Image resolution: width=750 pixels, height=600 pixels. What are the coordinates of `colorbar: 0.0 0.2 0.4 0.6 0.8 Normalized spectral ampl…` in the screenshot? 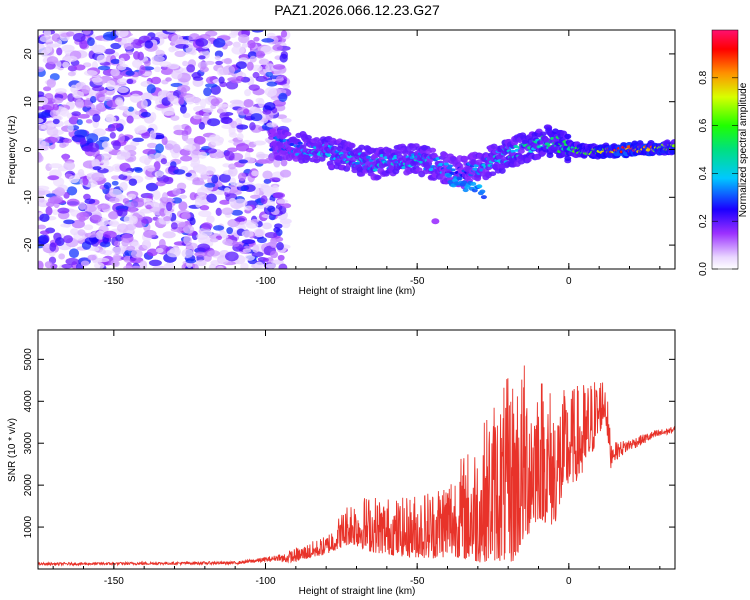 It's located at (723, 152).